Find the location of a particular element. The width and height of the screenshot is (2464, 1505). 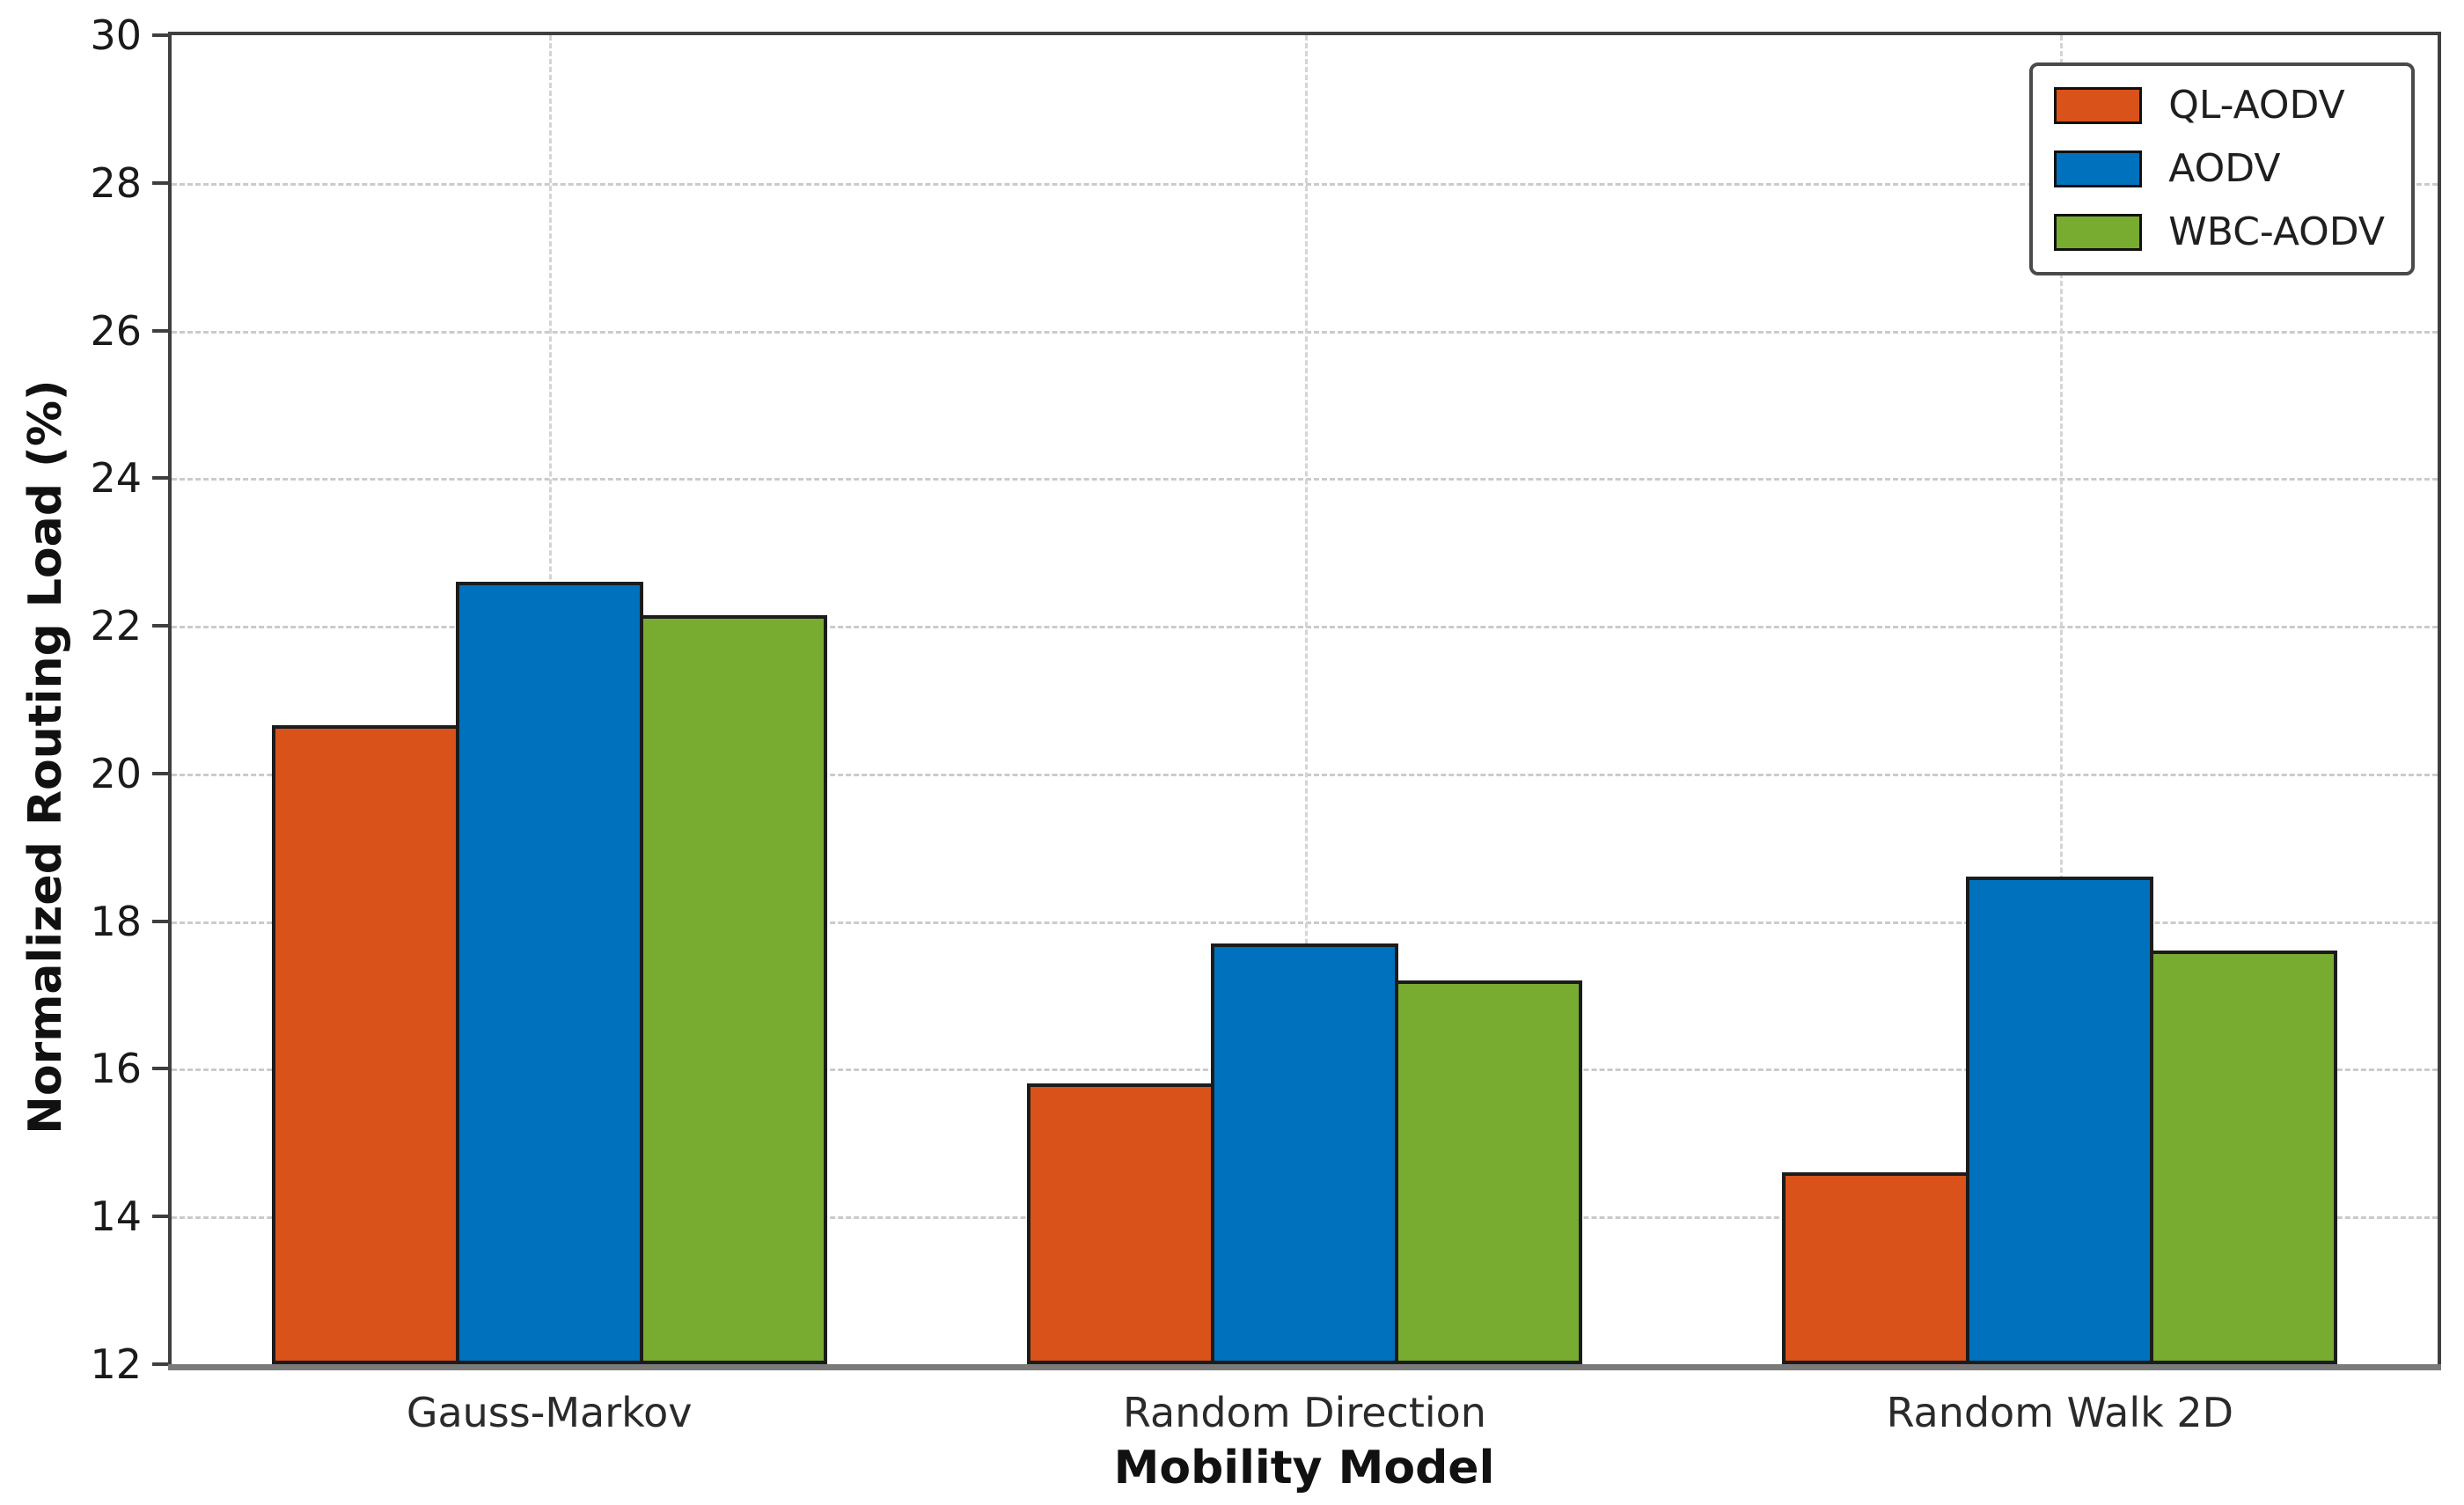

x-tick-label: Gauss-Markov is located at coordinates (550, 1412).